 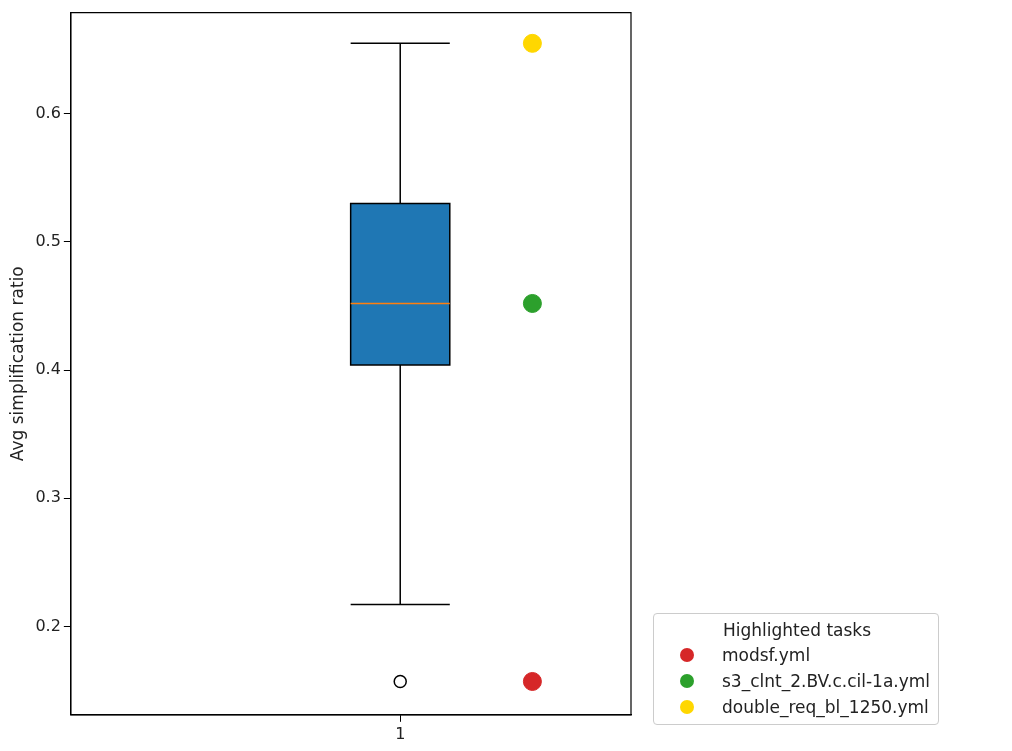 What do you see at coordinates (400, 733) in the screenshot?
I see `x-tick-label: 1` at bounding box center [400, 733].